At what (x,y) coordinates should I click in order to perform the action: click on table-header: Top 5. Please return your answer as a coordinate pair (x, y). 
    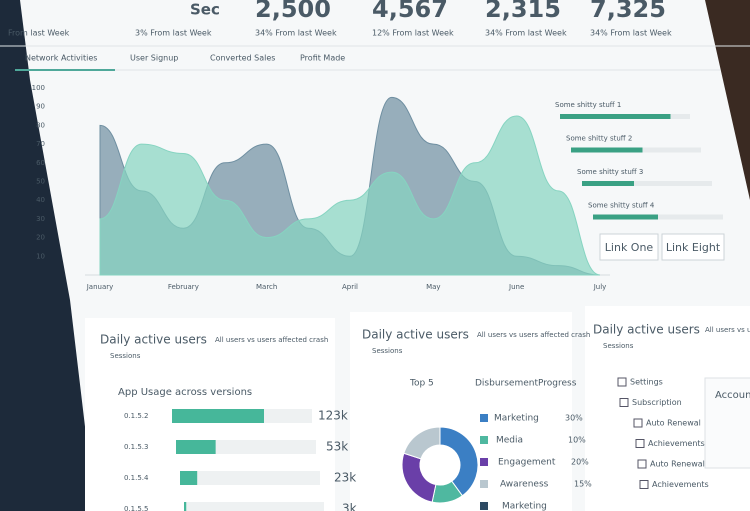
    Looking at the image, I should click on (421, 384).